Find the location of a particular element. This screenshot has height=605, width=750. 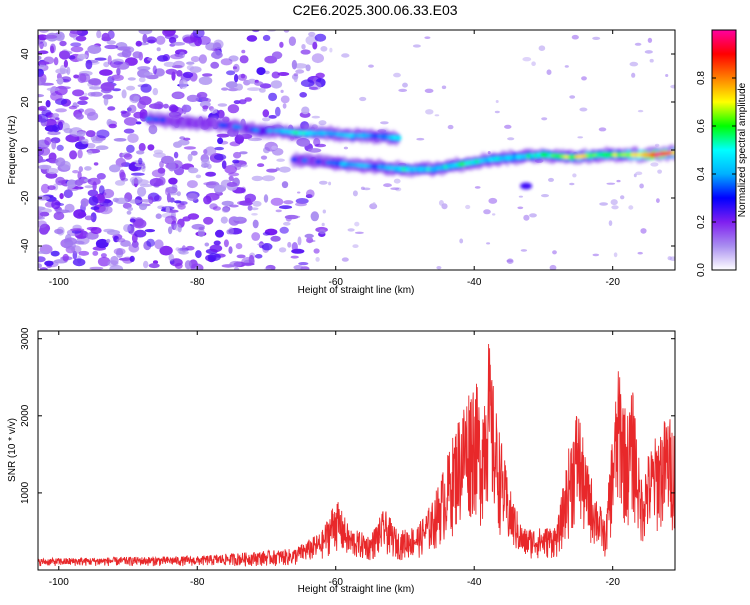

colorbar-ticks: 0.0 0.2 0.4 0.6 0.8 is located at coordinates (716, 174).